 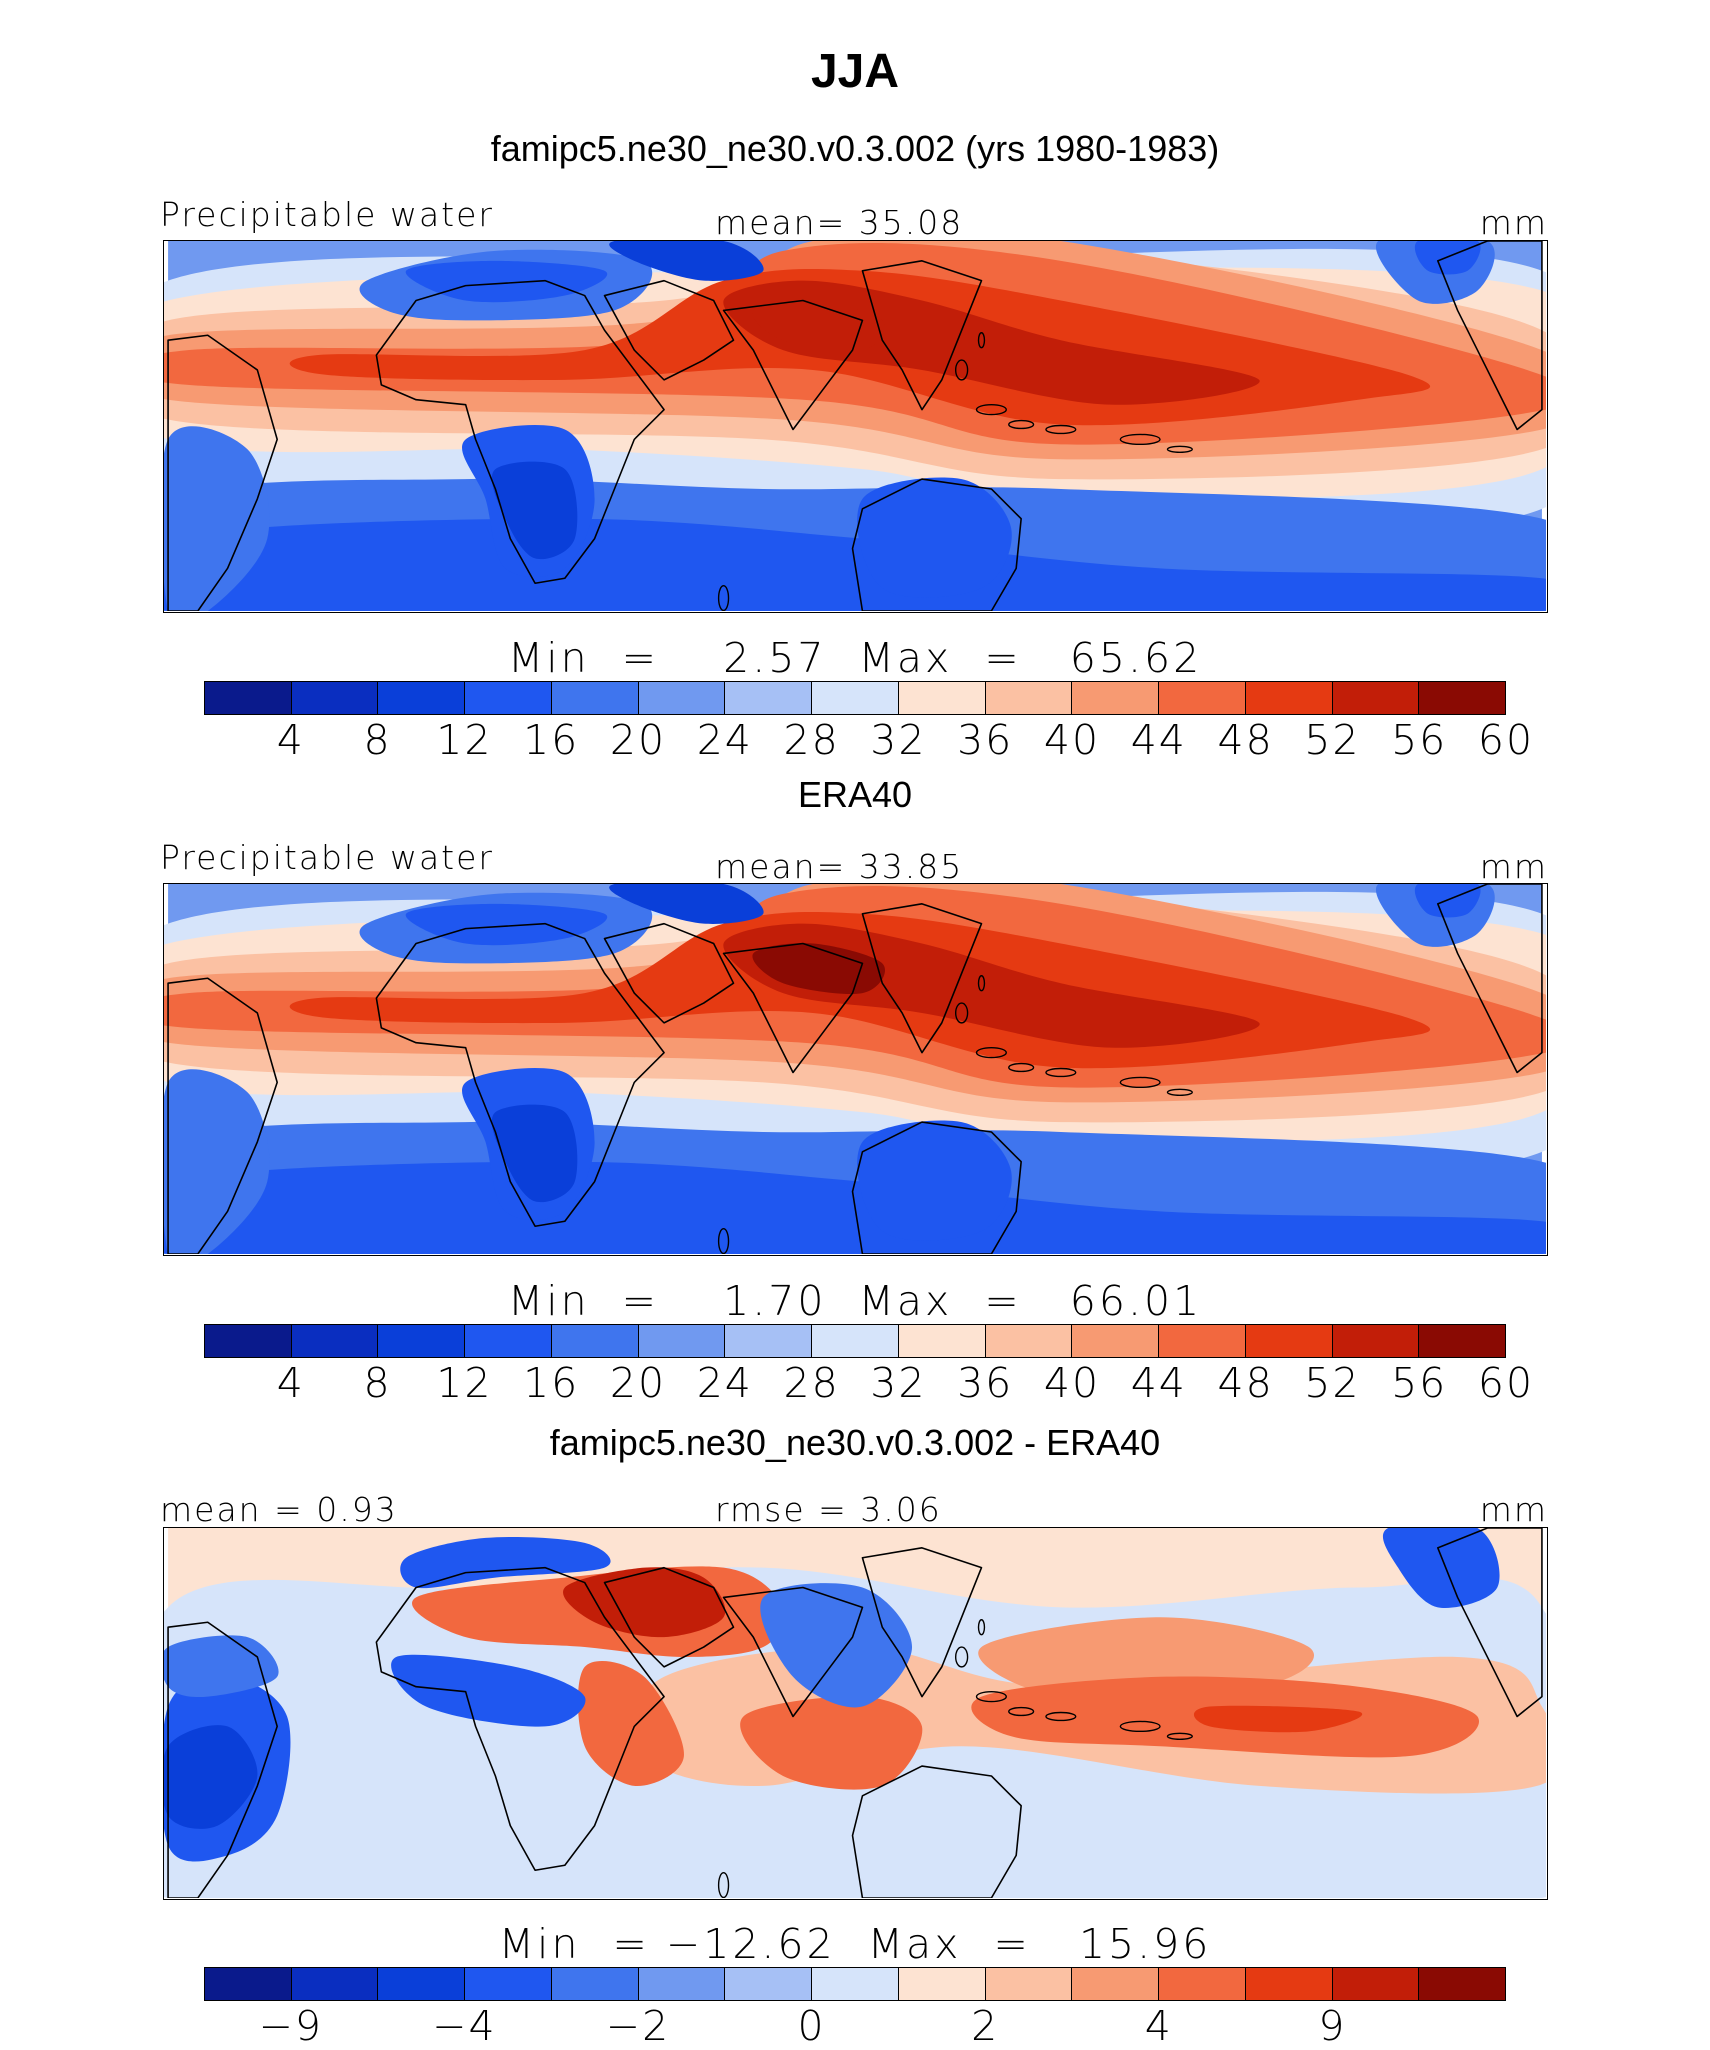 I want to click on panel-2-colorbar-ticks: 4 8 12 16 20 24 28 32 36 40 44 48 52 56 60, so click(x=868, y=1383).